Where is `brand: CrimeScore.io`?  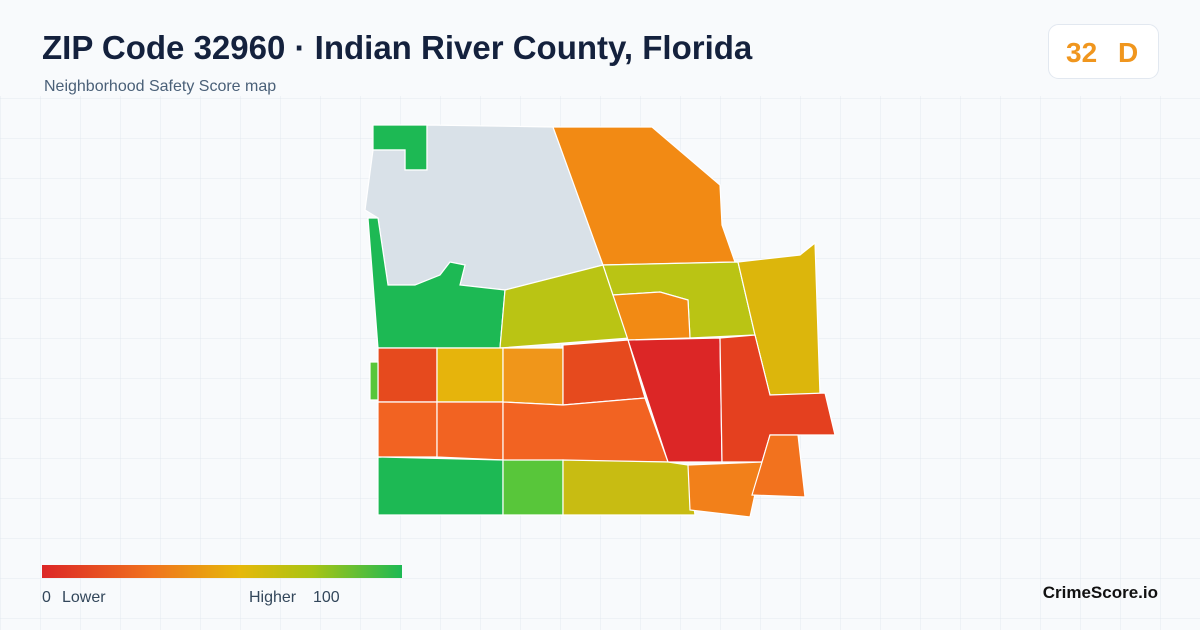
brand: CrimeScore.io is located at coordinates (1100, 592).